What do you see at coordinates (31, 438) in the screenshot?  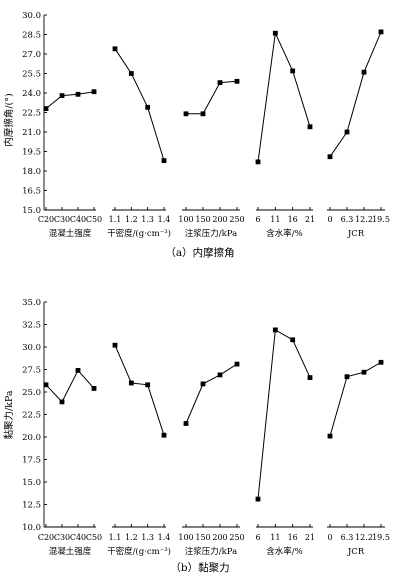 I see `y-tick-label: 20.0` at bounding box center [31, 438].